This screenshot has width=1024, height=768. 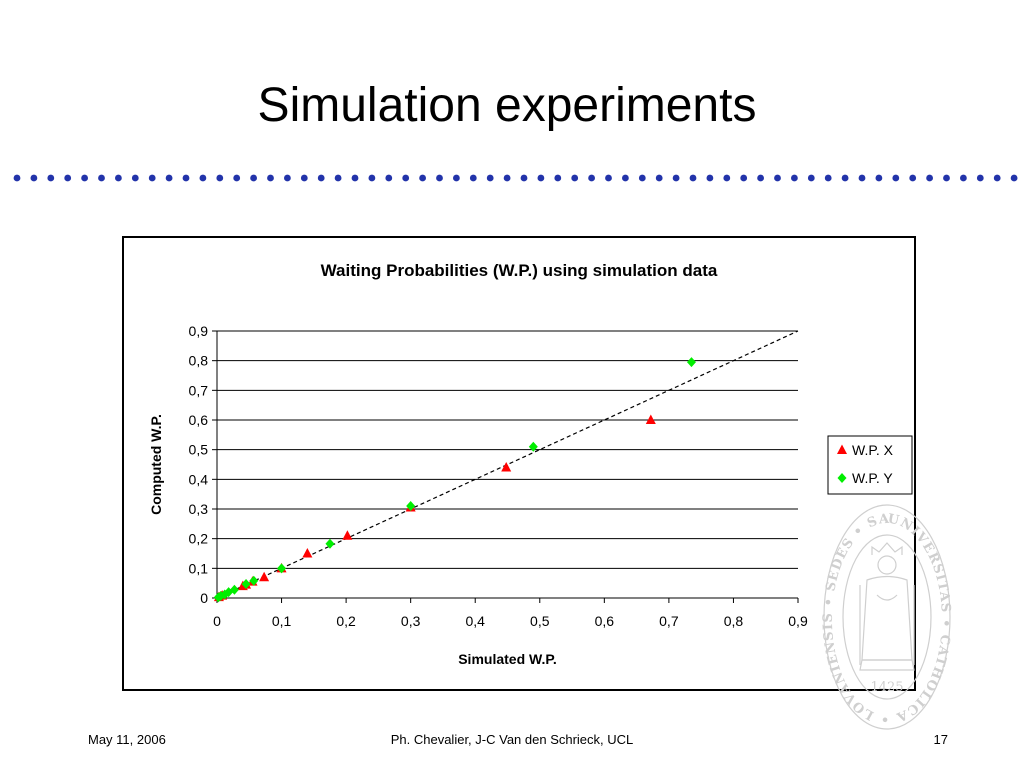 What do you see at coordinates (199, 420) in the screenshot?
I see `y-tick-label: 0,6` at bounding box center [199, 420].